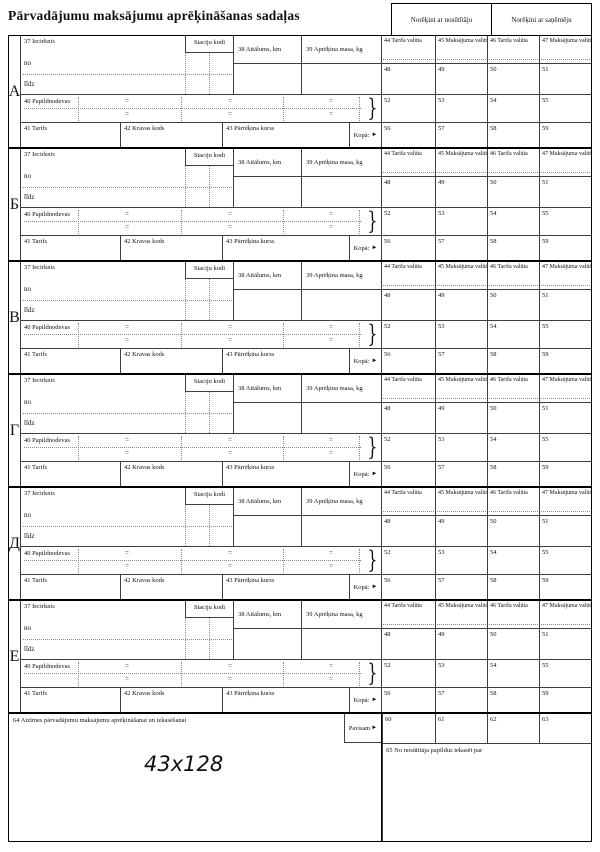  What do you see at coordinates (513, 615) in the screenshot?
I see `col-46-header: 46 Tarifa valūta` at bounding box center [513, 615].